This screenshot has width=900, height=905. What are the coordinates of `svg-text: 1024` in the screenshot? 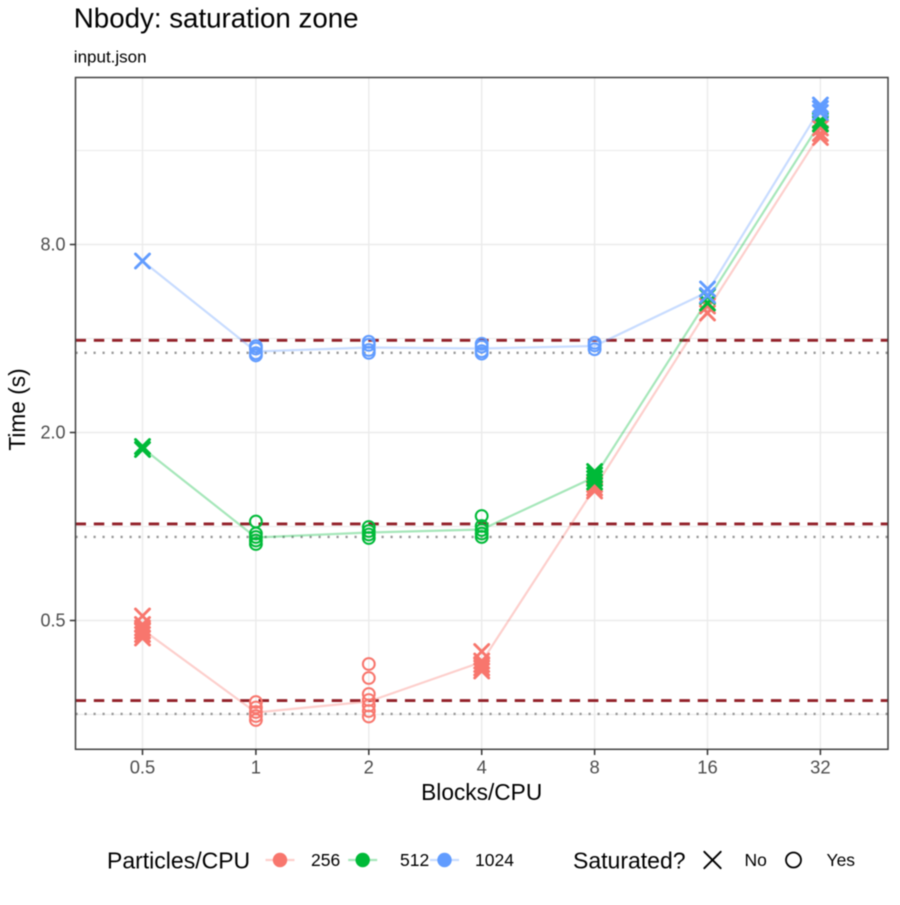 It's located at (494, 860).